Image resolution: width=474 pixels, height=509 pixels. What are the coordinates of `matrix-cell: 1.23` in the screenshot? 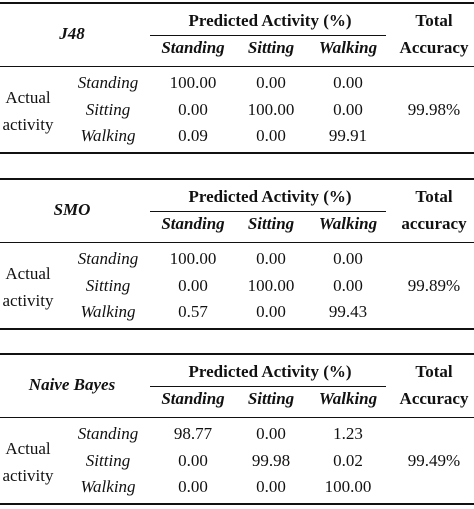 It's located at (348, 433).